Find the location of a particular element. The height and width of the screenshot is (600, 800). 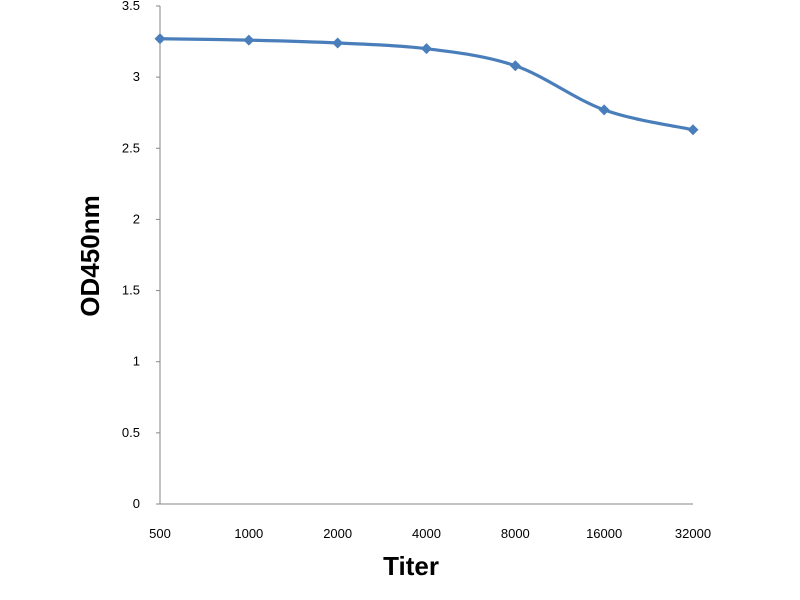

x-tick-label: 8000 is located at coordinates (515, 533).